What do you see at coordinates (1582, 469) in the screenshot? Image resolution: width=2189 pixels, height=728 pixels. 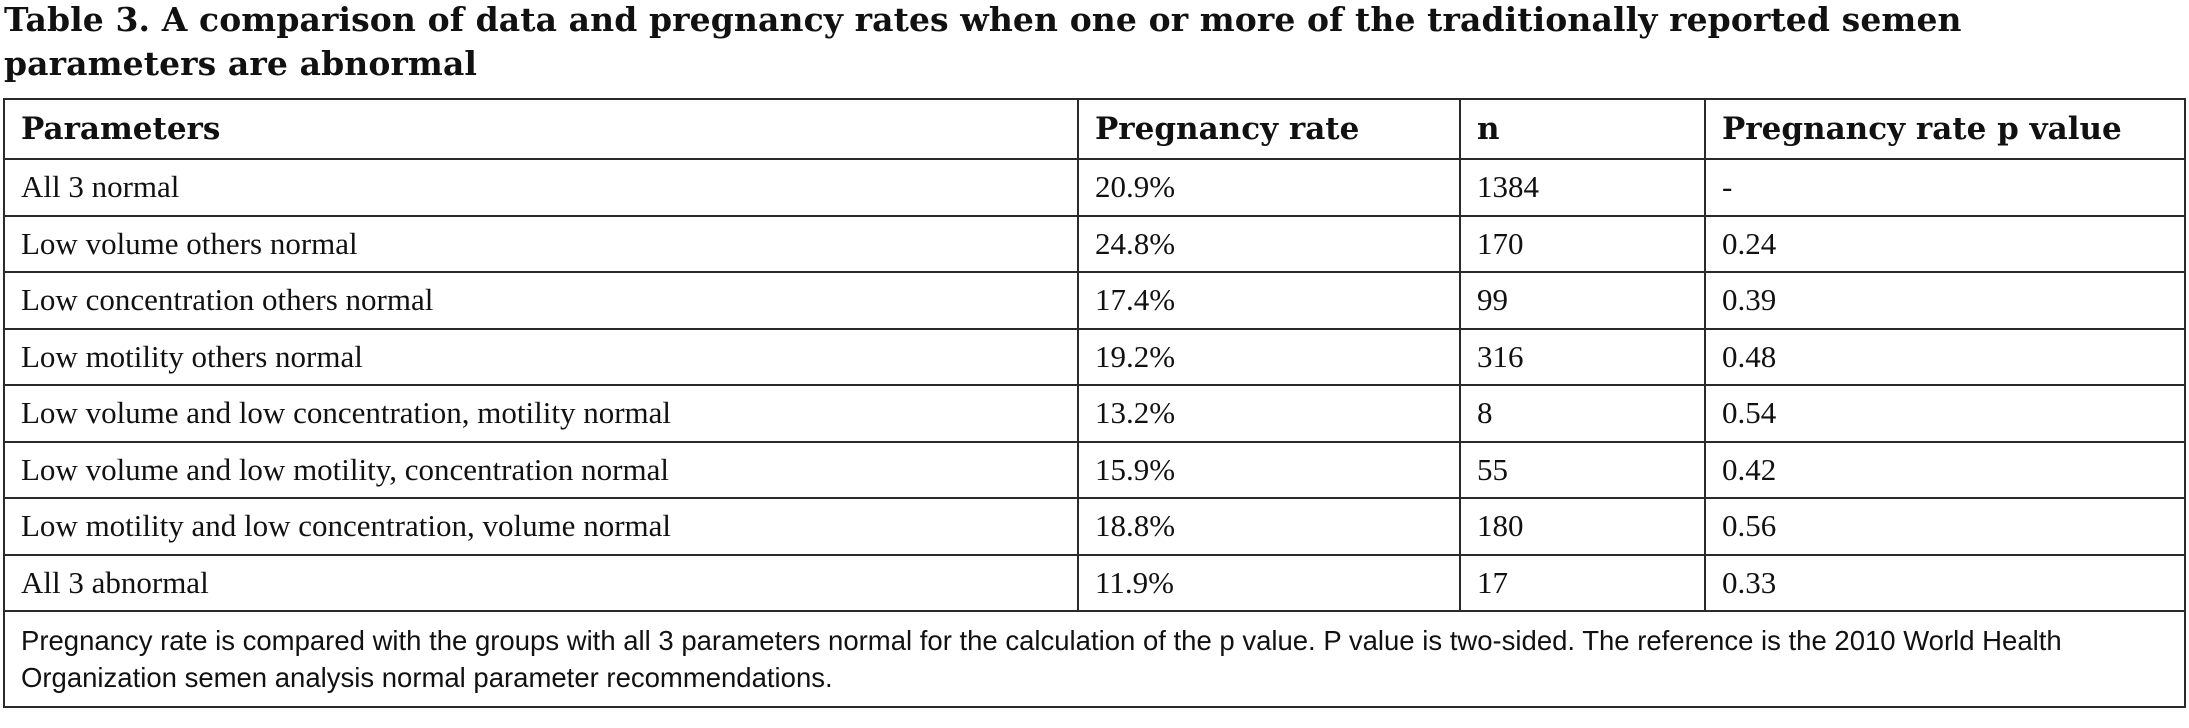 I see `cell-n: 55` at bounding box center [1582, 469].